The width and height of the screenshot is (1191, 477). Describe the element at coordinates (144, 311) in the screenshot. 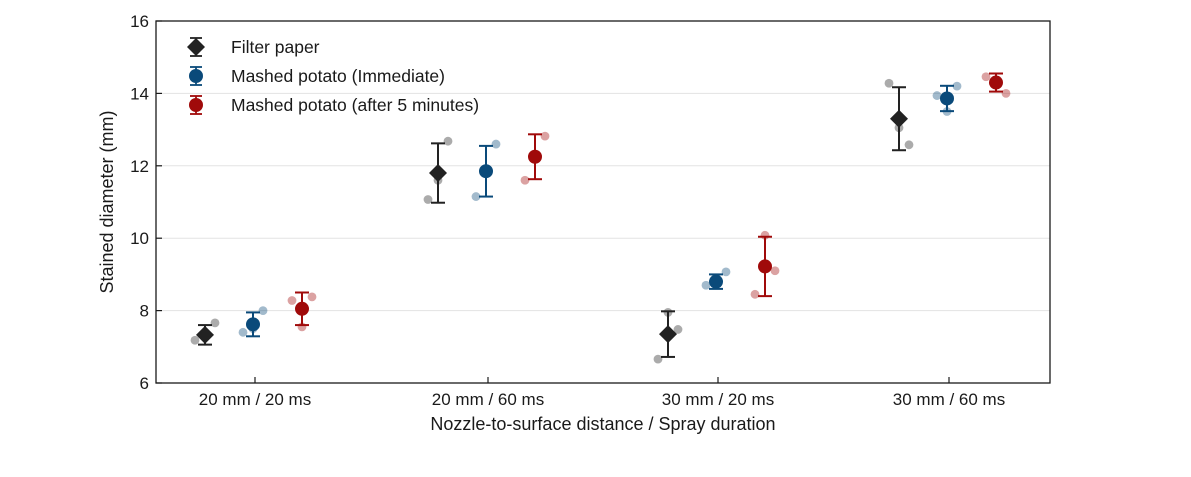

I see `y-tick-label: 8` at that location.